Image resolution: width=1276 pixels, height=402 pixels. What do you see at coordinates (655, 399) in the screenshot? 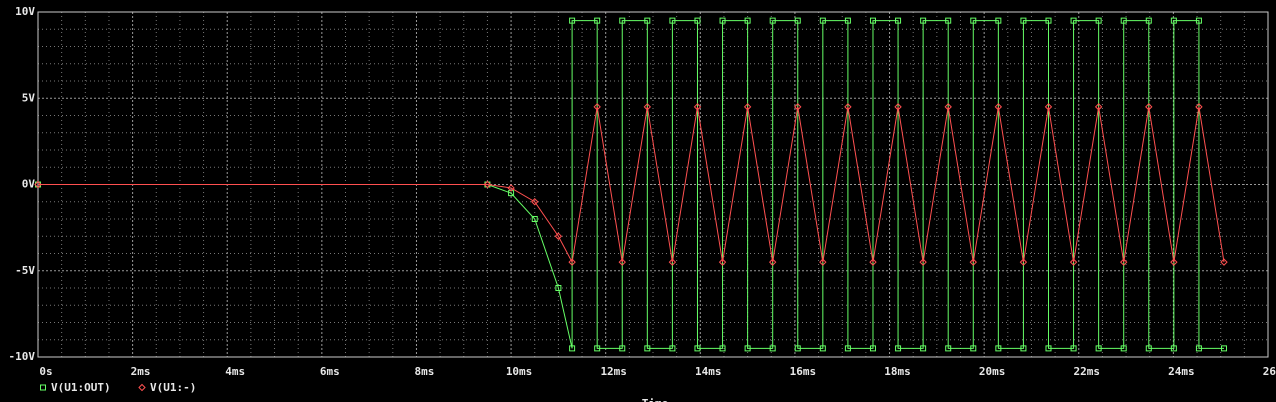
I see `x-axis-label: Time` at bounding box center [655, 399].